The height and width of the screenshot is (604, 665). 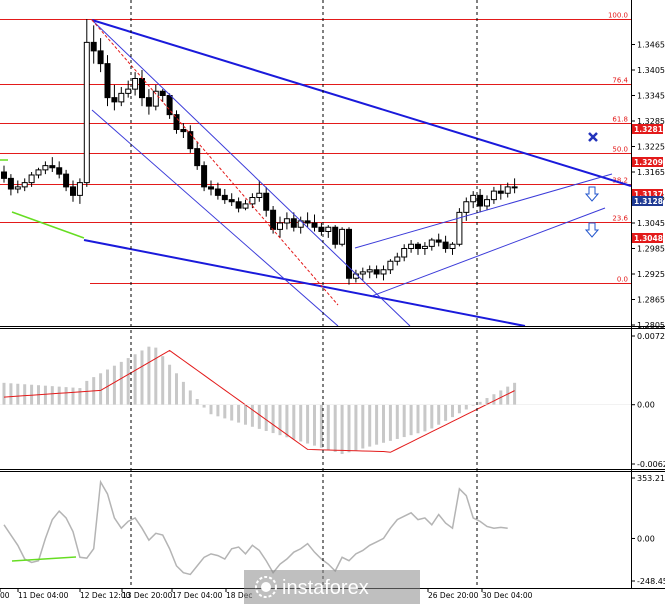 What do you see at coordinates (620, 150) in the screenshot?
I see `fib-level-label: 50.0` at bounding box center [620, 150].